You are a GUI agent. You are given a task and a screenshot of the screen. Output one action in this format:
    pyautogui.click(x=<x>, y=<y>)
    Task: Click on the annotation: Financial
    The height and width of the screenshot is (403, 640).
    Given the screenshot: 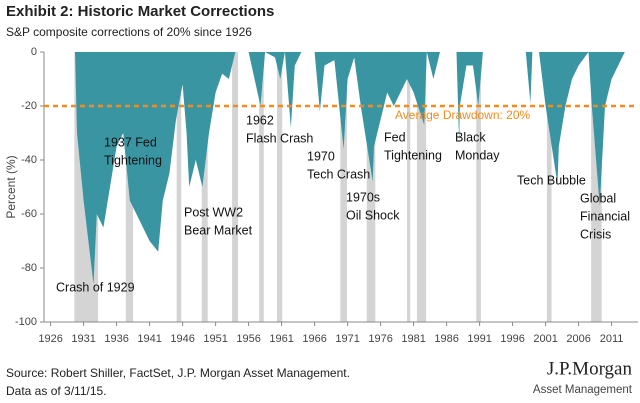 What is the action you would take?
    pyautogui.click(x=605, y=216)
    